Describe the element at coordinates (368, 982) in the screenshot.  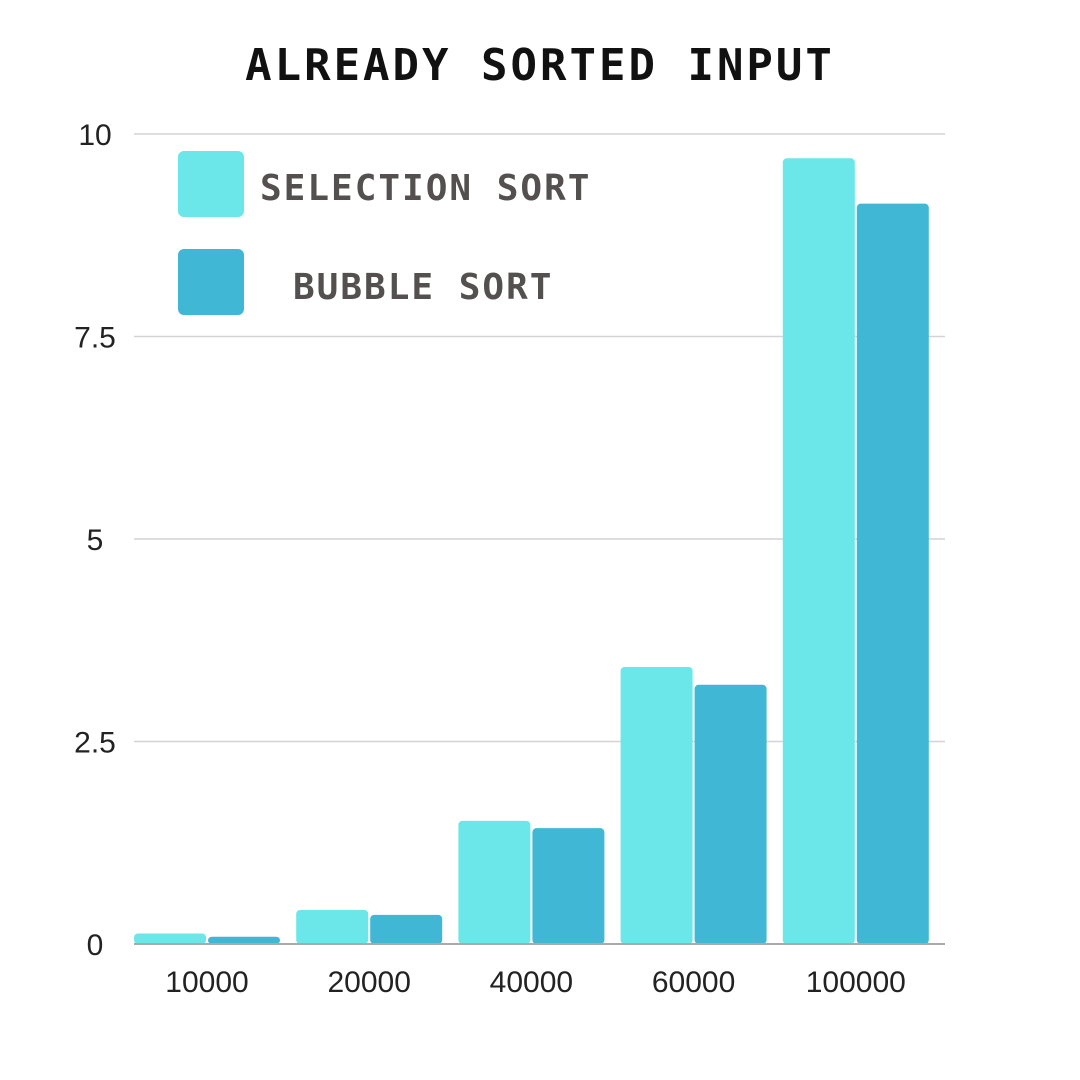
I see `x-category-label: 20000` at that location.